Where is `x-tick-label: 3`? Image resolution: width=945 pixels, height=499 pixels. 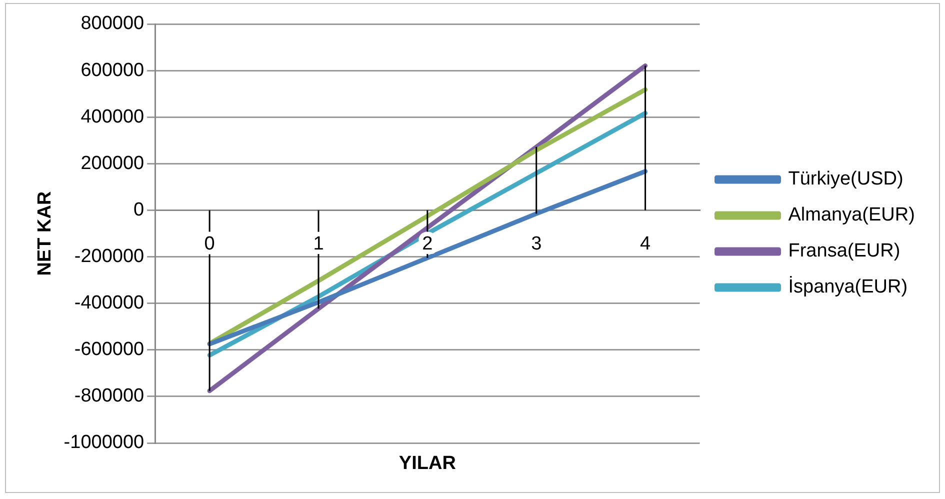 x-tick-label: 3 is located at coordinates (536, 243).